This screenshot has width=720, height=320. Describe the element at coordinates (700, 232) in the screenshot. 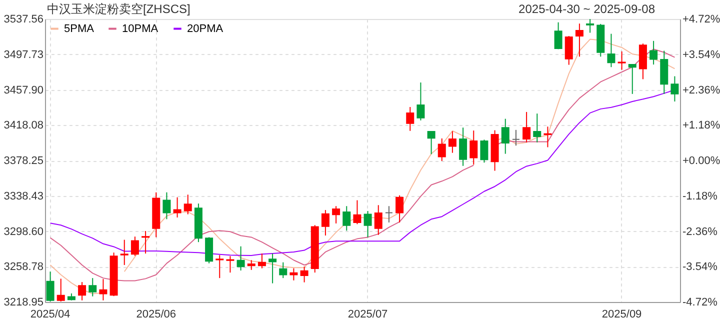

I see `y2-tick-label: -2.36%` at that location.